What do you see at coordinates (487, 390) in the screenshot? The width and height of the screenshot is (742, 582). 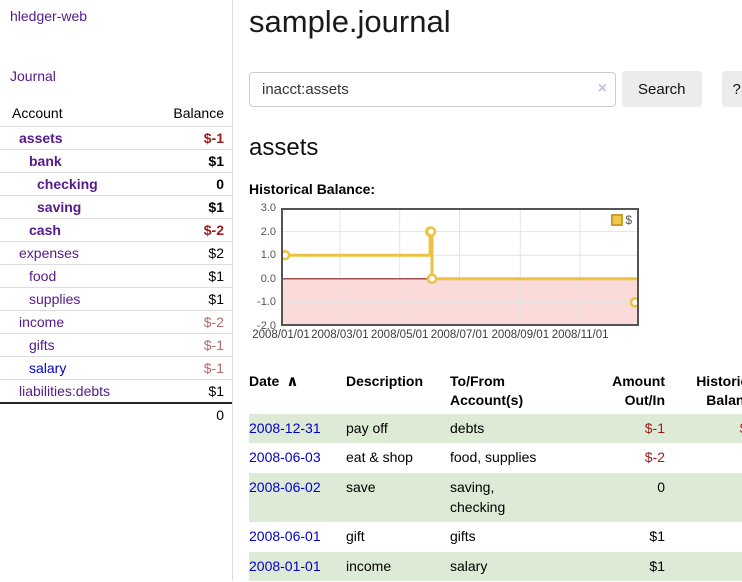 I see `register-header-accounts: To/From Account(s)` at bounding box center [487, 390].